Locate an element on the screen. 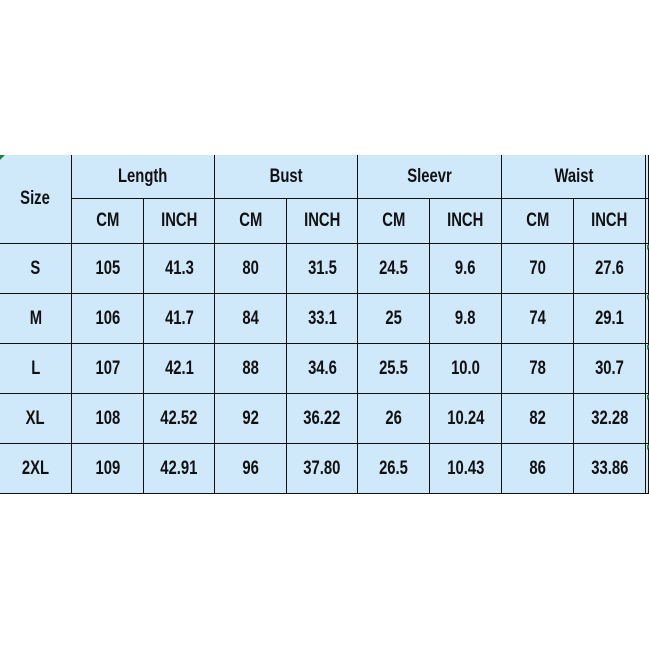 This screenshot has width=649, height=649. value-cell-text: 25 is located at coordinates (393, 318).